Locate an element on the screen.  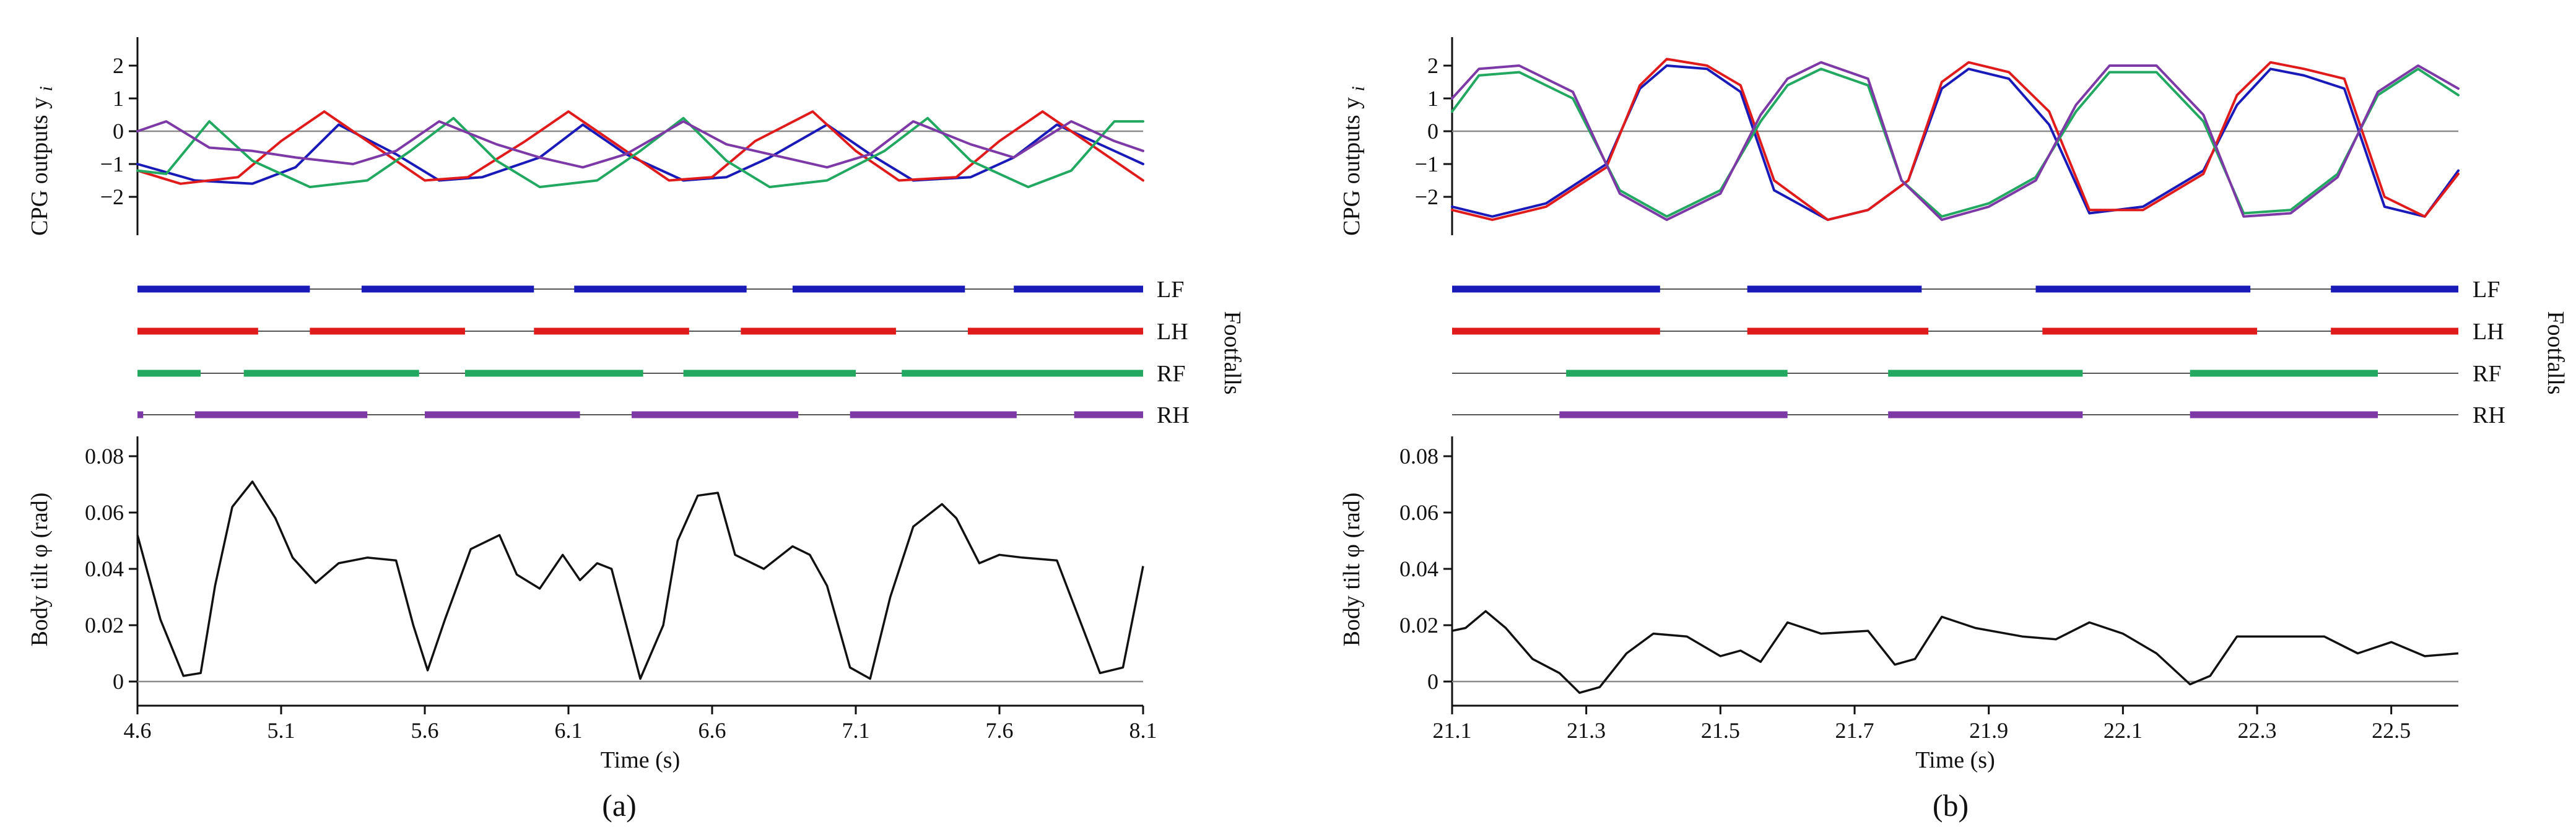
x-tick-label: 5.6 is located at coordinates (425, 731).